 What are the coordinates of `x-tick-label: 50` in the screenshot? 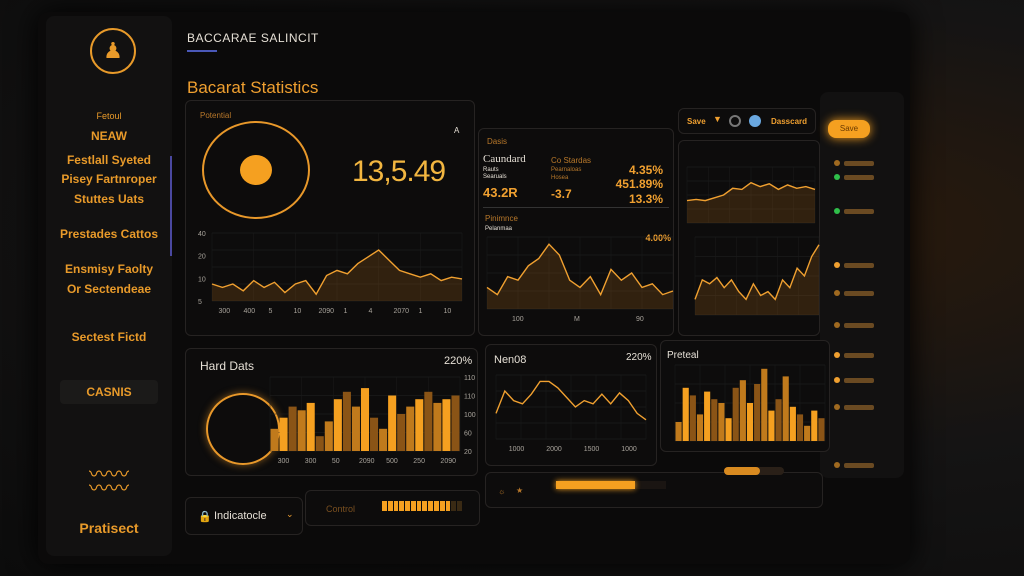 It's located at (336, 461).